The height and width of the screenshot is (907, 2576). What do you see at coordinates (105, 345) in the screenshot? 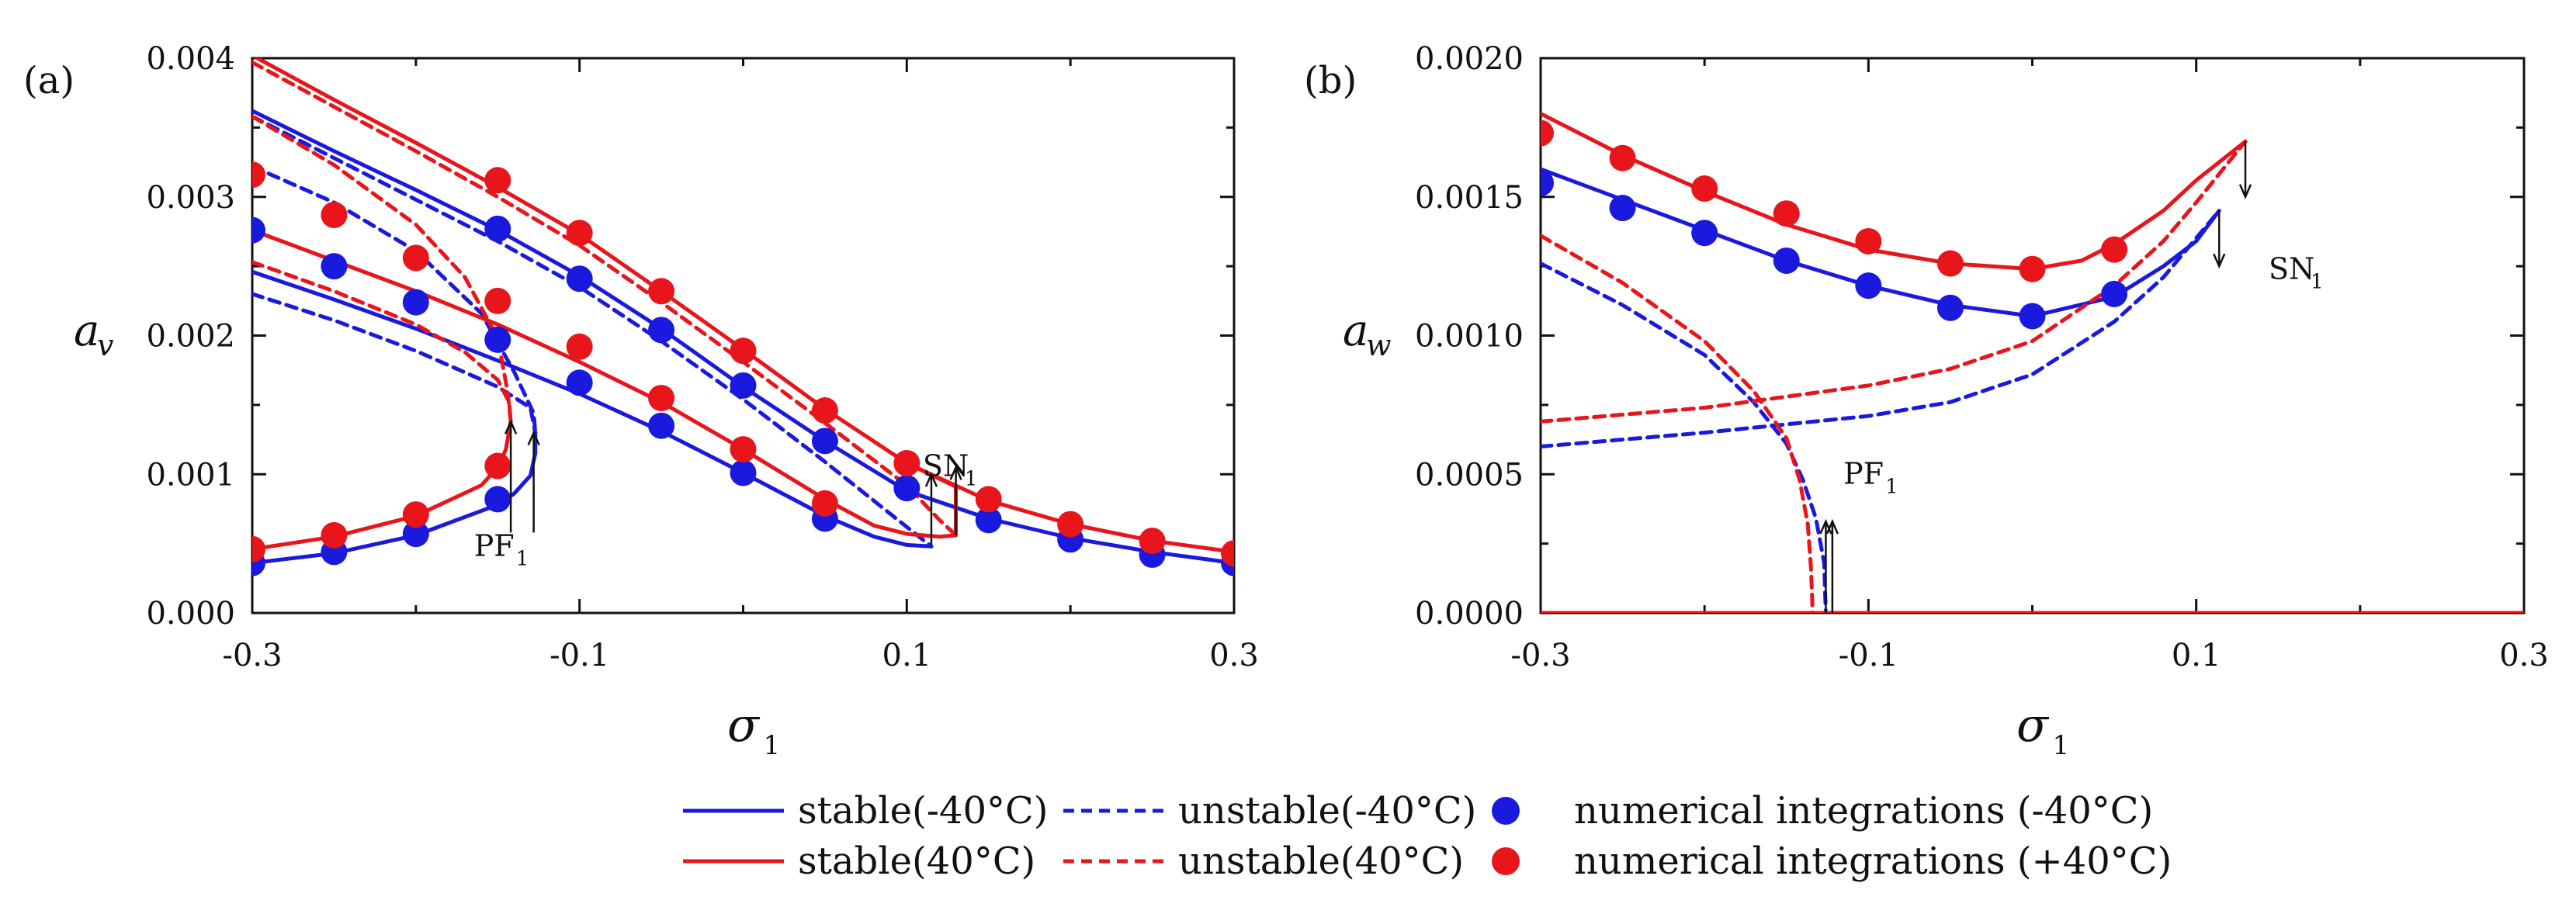
I see `y-axis-label-sub: v` at bounding box center [105, 345].